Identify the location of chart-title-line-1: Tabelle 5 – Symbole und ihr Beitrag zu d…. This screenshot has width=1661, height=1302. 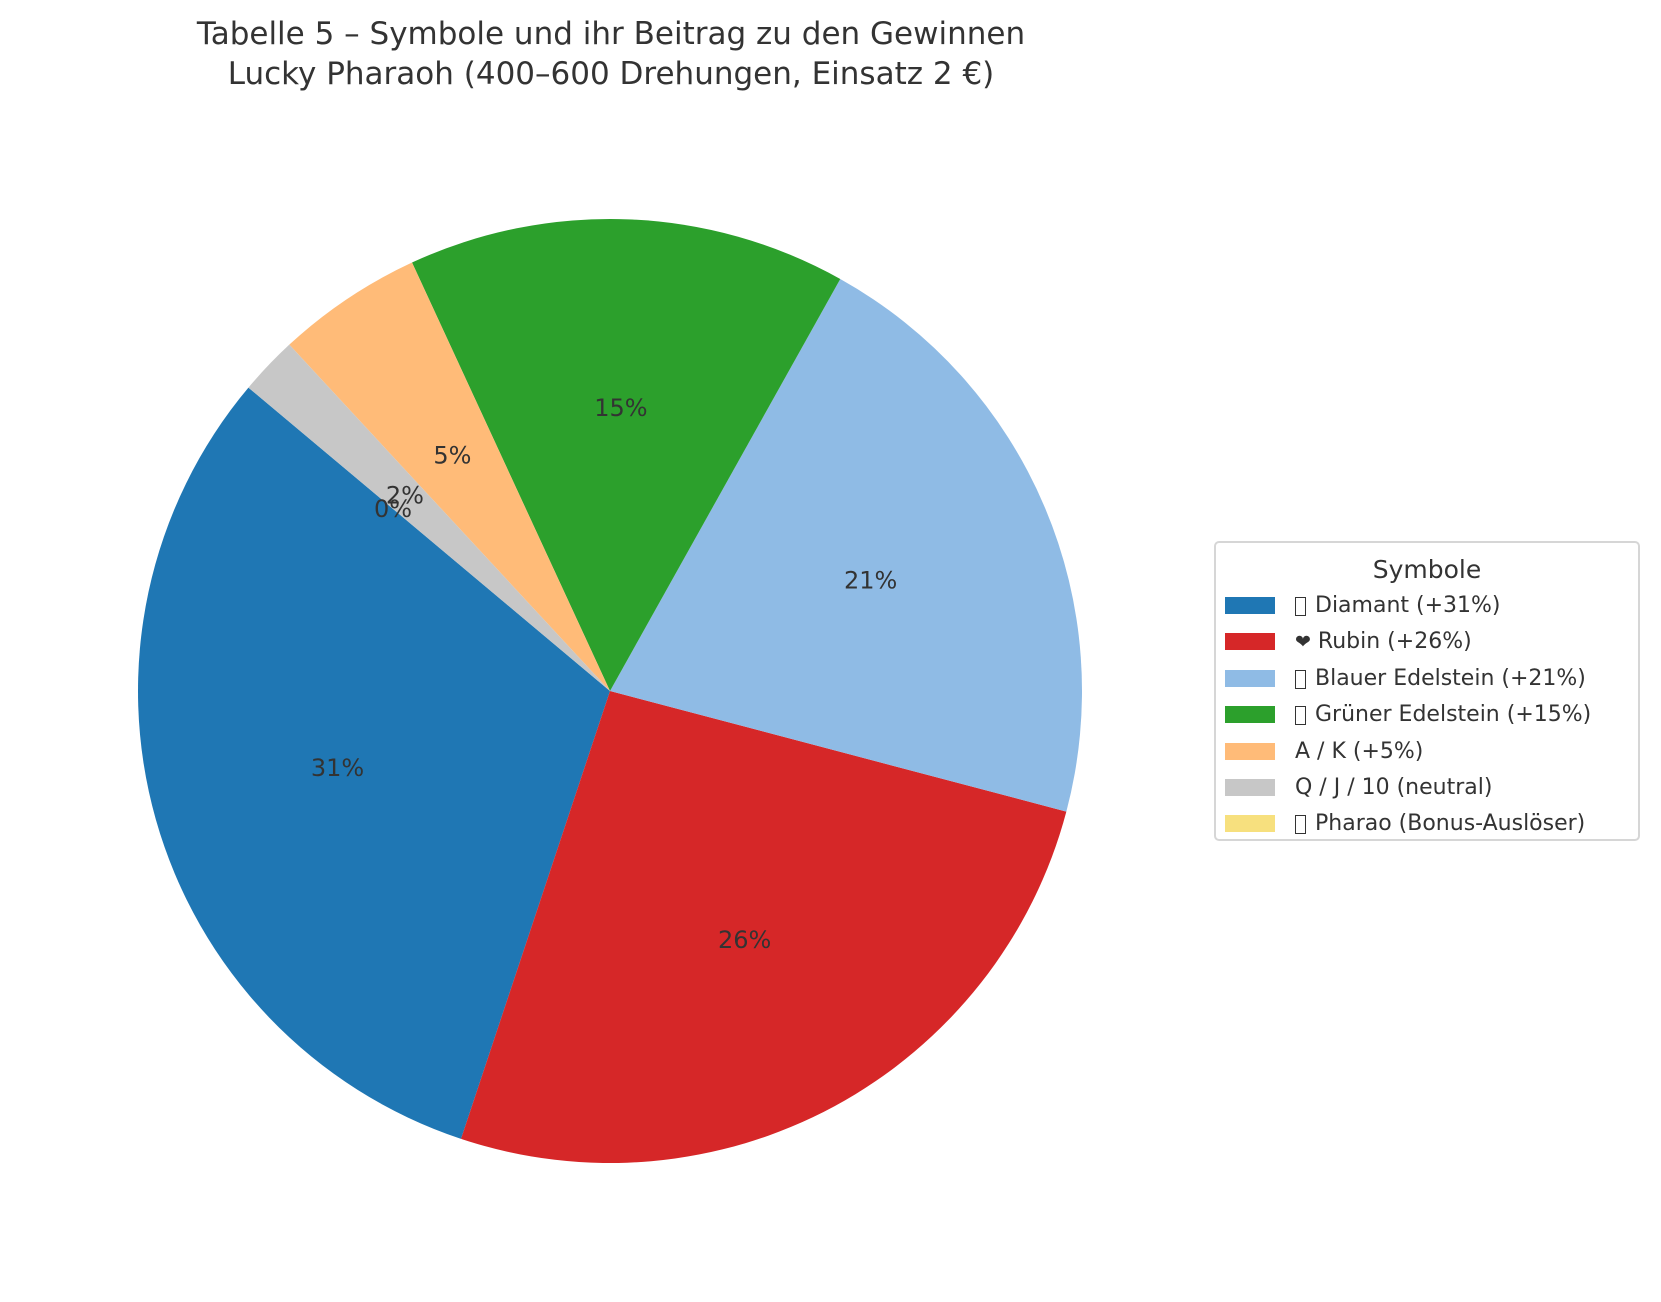
(611, 34).